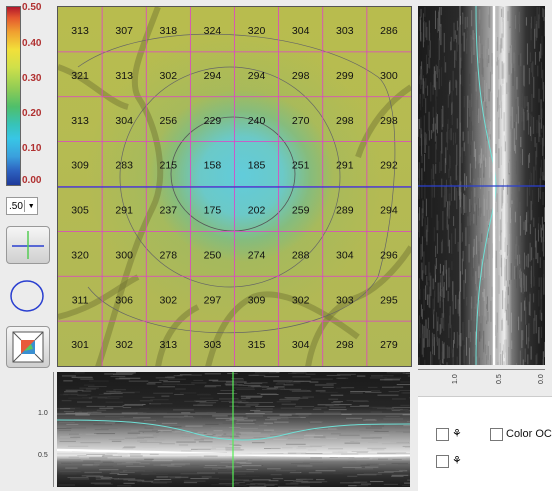 The height and width of the screenshot is (491, 552). Describe the element at coordinates (389, 345) in the screenshot. I see `grid-cell-value: 279` at that location.